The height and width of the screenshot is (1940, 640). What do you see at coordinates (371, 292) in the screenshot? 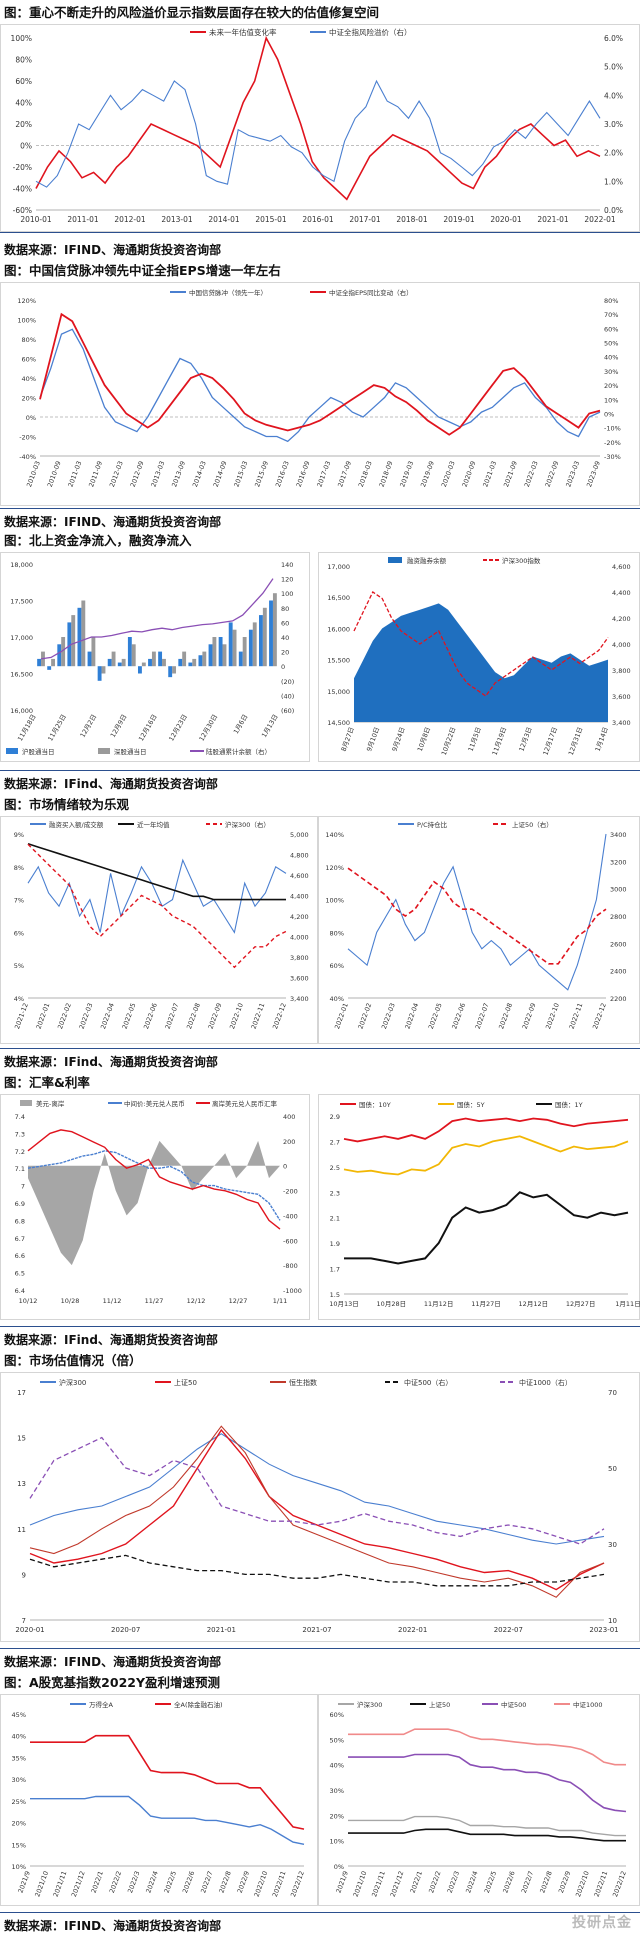
I see `legend-label: 中证全指EPS同比变动（右）` at bounding box center [371, 292].